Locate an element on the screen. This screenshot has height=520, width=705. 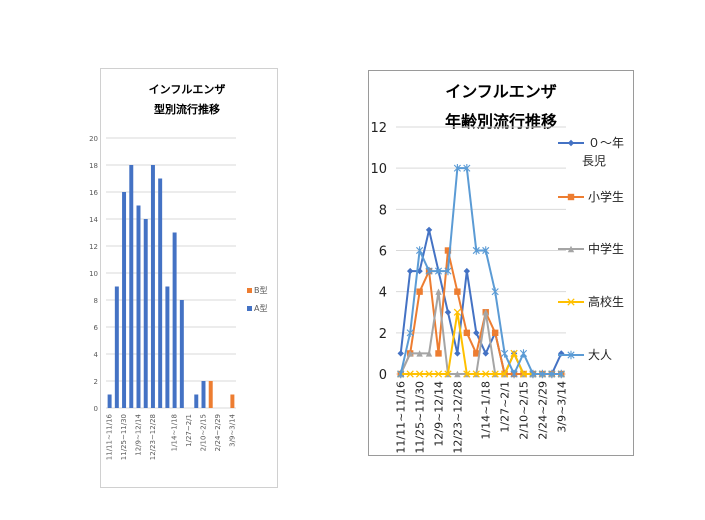
y-tick-label: 20 is located at coordinates (93, 139).